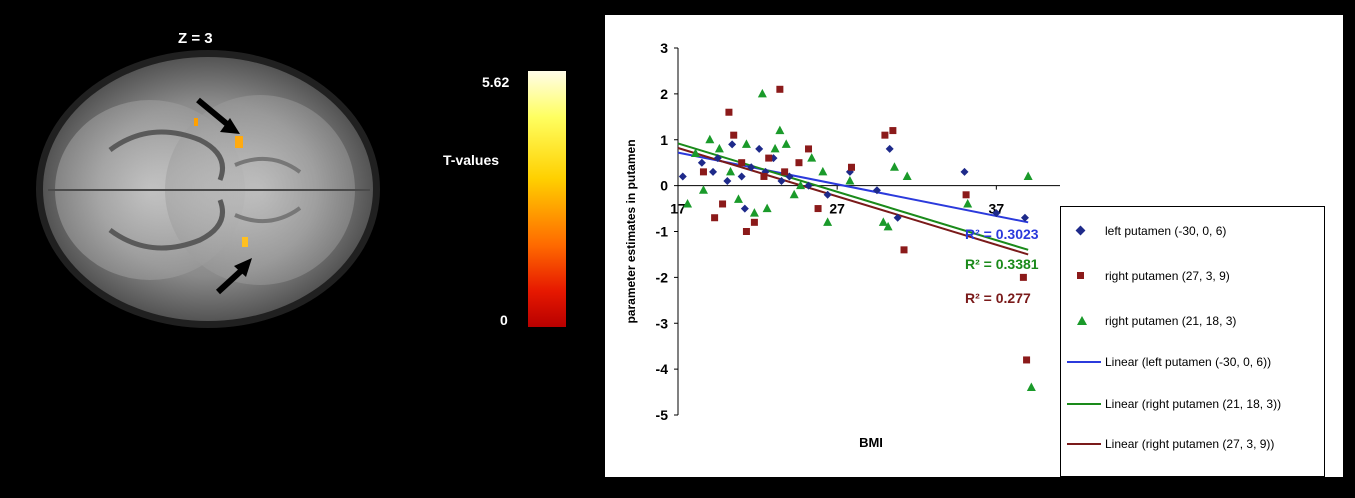 This screenshot has width=1355, height=498. What do you see at coordinates (471, 160) in the screenshot?
I see `colorbar-title: T-values` at bounding box center [471, 160].